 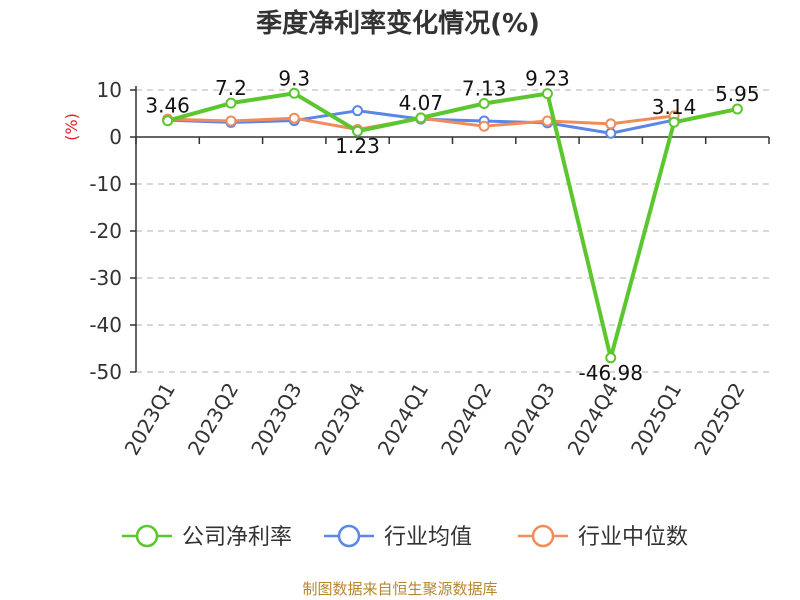 I want to click on legend-label: 公司净利率, so click(x=237, y=537).